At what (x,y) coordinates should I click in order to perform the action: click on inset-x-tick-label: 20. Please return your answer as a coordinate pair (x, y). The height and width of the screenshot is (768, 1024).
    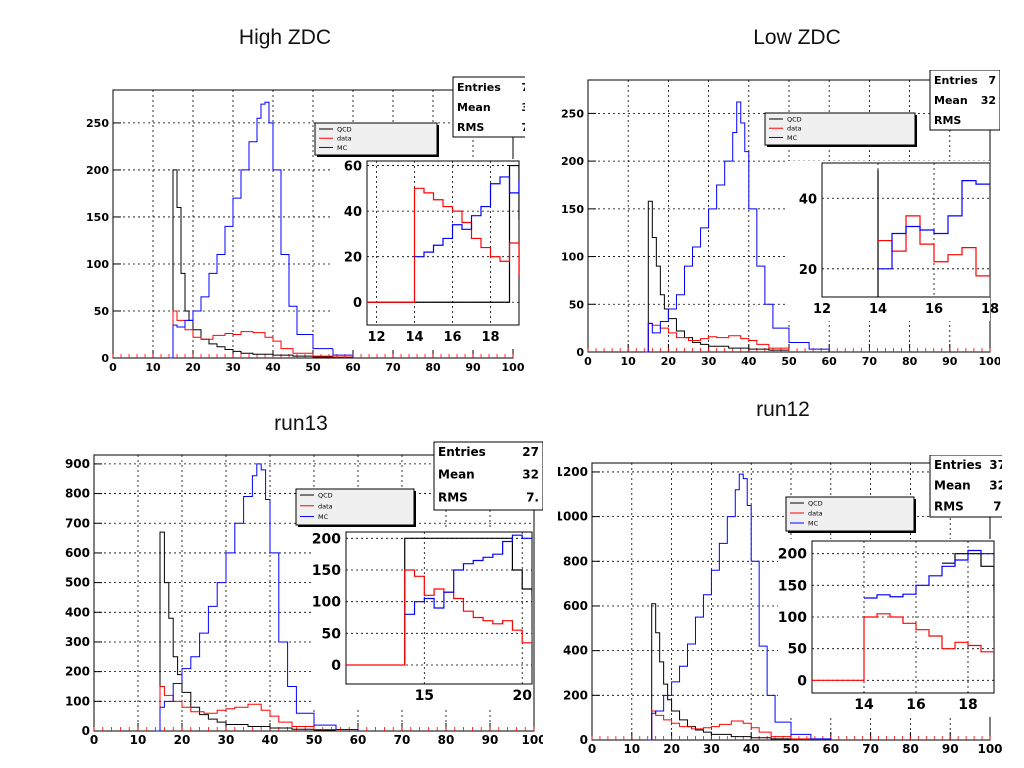
    Looking at the image, I should click on (522, 696).